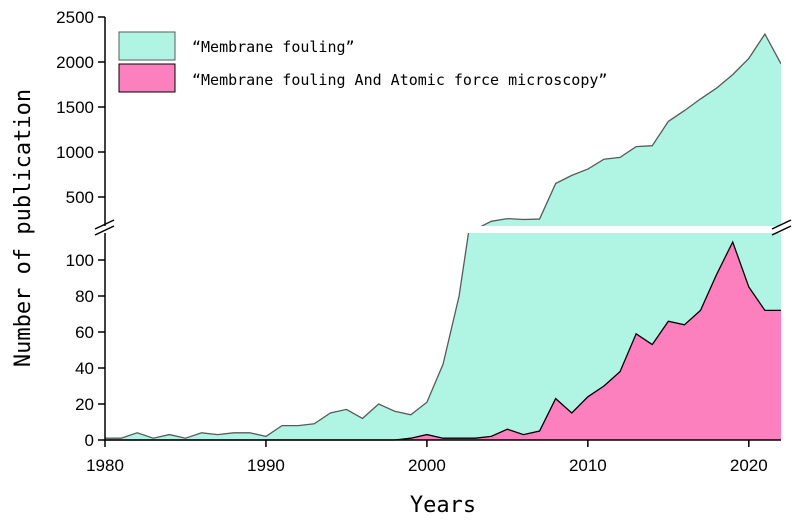 This screenshot has height=525, width=799. Describe the element at coordinates (104, 230) in the screenshot. I see `axis-break-mark-left-lower` at that location.